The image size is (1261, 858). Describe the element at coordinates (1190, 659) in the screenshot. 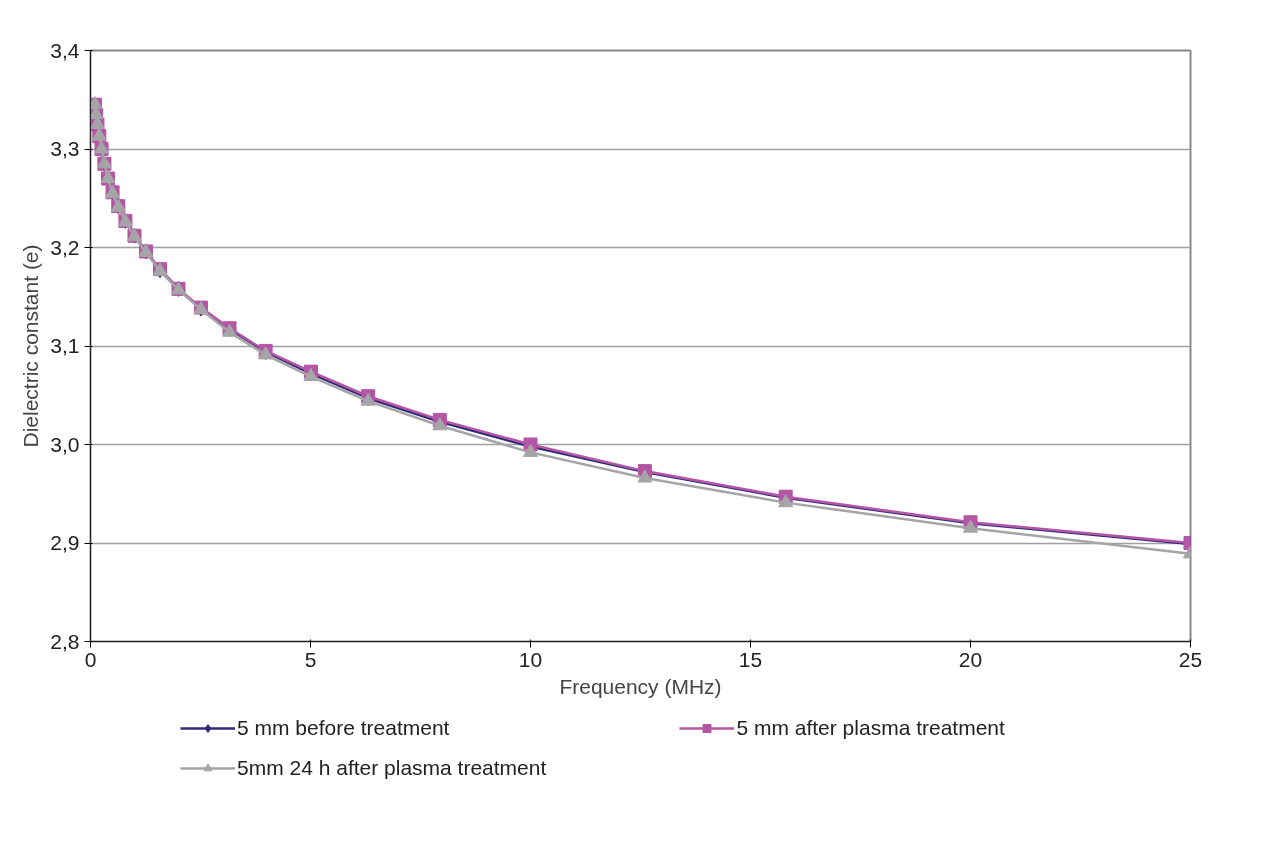

I see `x-tick-label: 25` at that location.